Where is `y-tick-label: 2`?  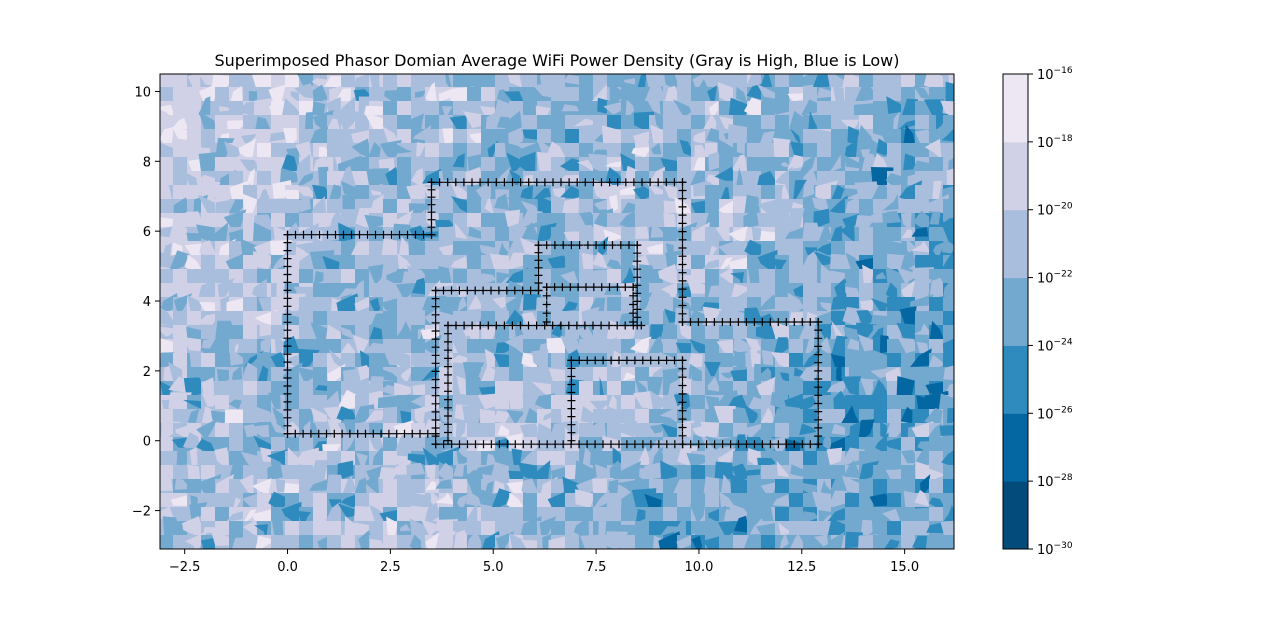 y-tick-label: 2 is located at coordinates (147, 372).